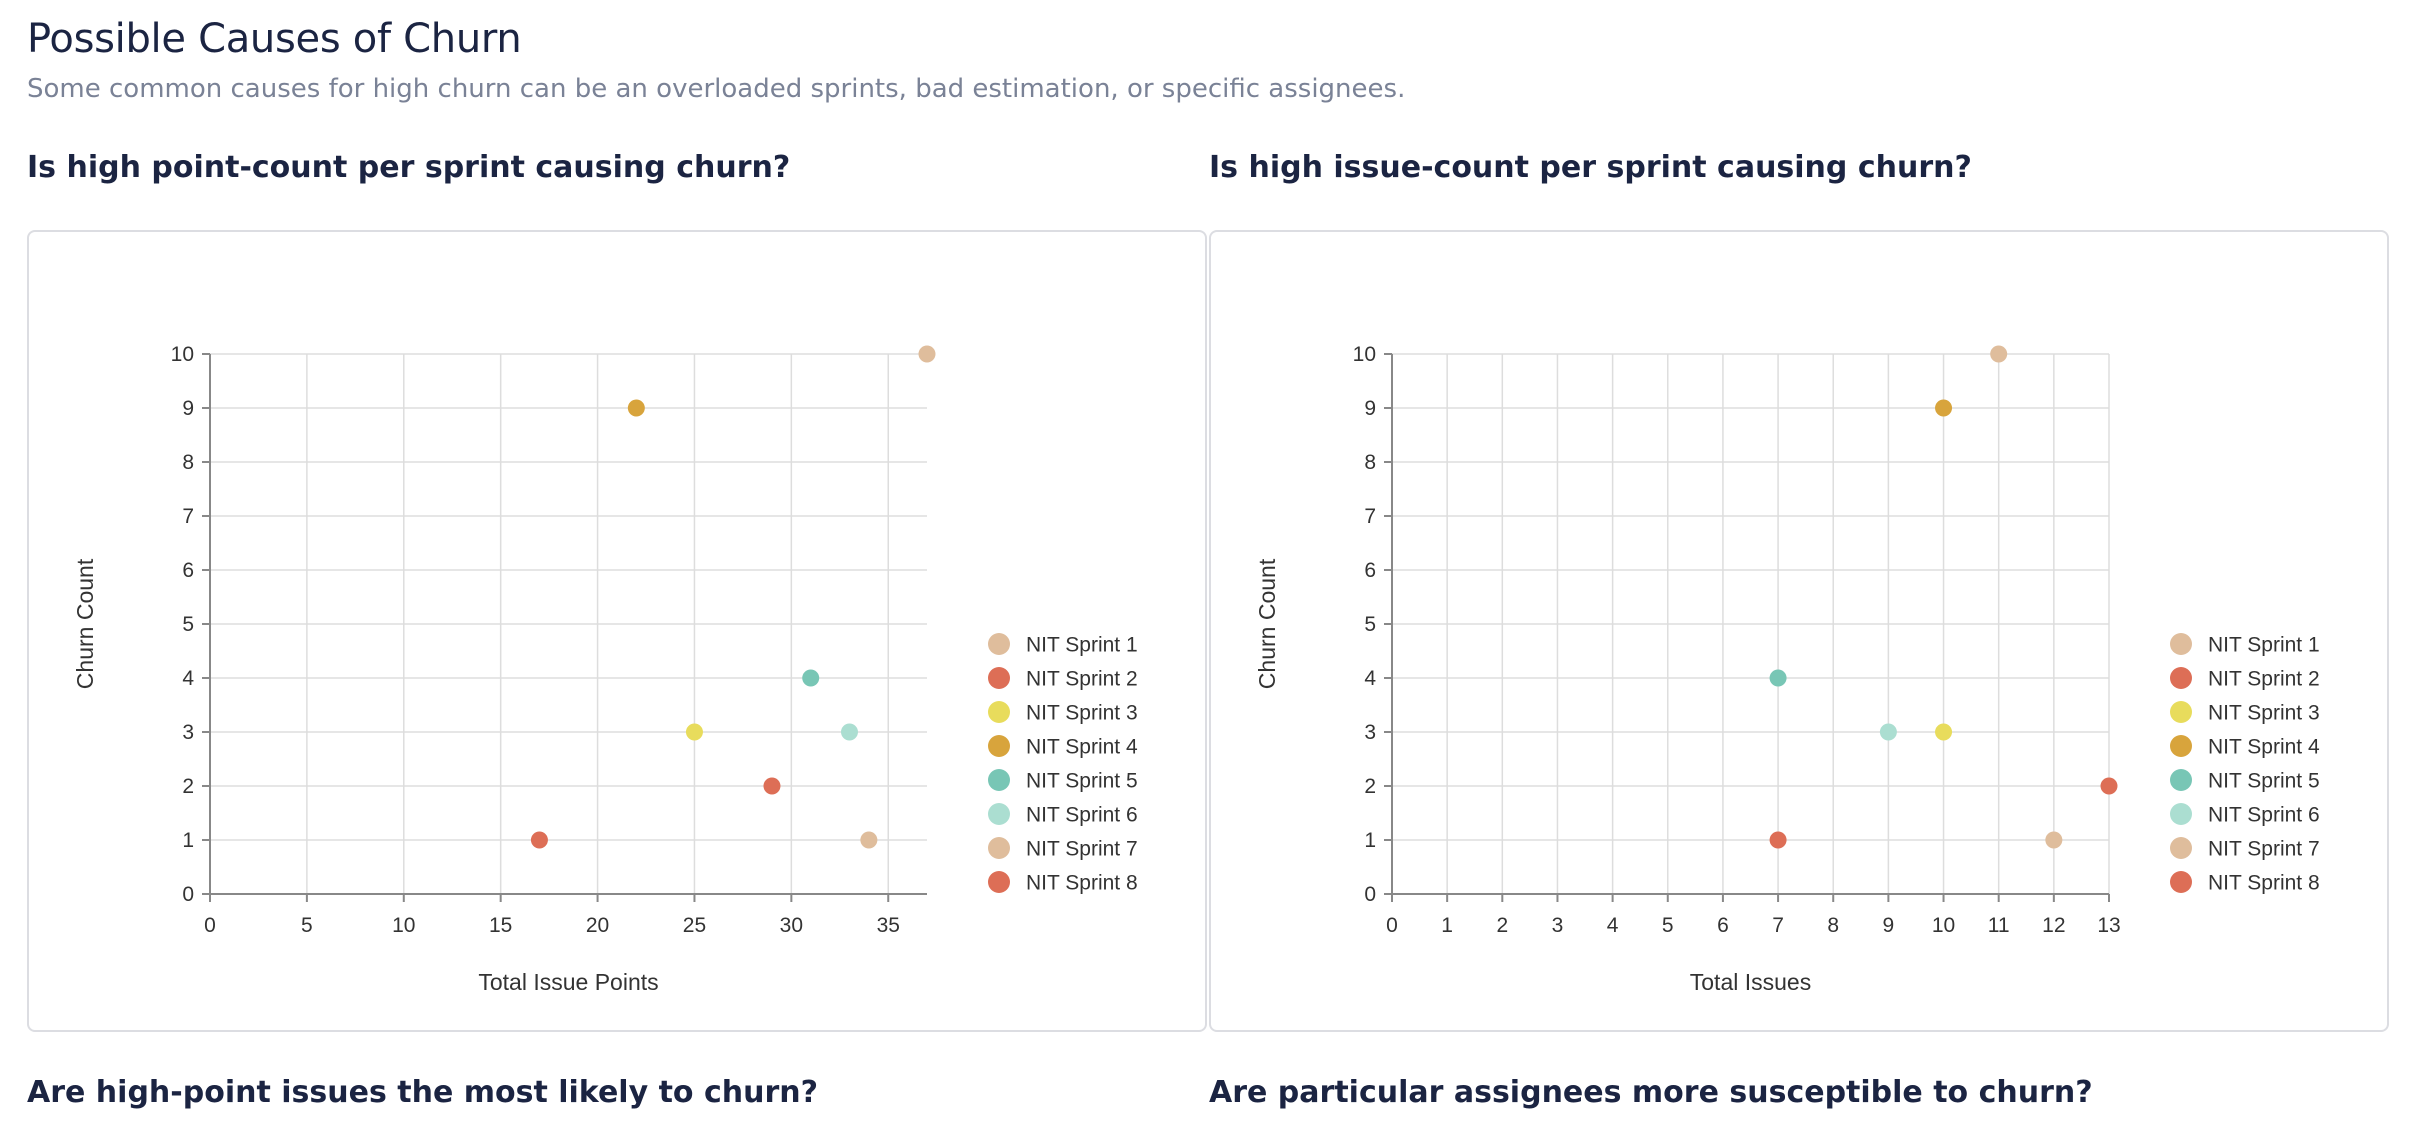  I want to click on x-tick-label: 30, so click(791, 925).